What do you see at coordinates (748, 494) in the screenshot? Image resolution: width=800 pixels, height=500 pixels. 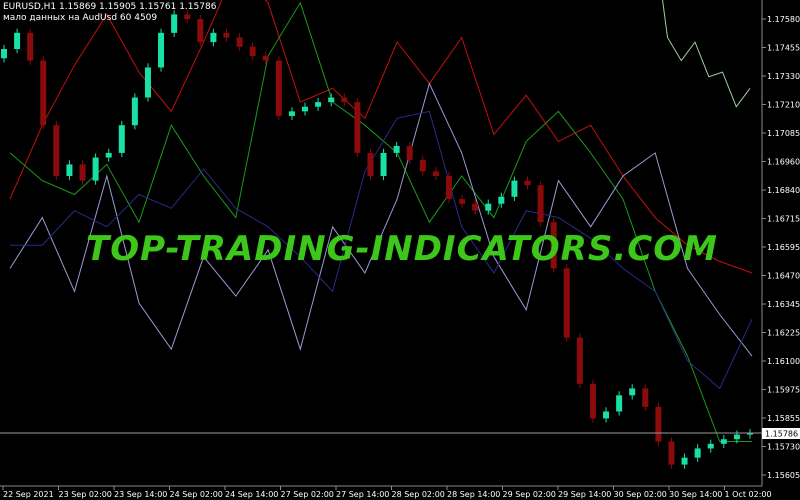 I see `x-tick-label: 1 Oct 02:00` at bounding box center [748, 494].